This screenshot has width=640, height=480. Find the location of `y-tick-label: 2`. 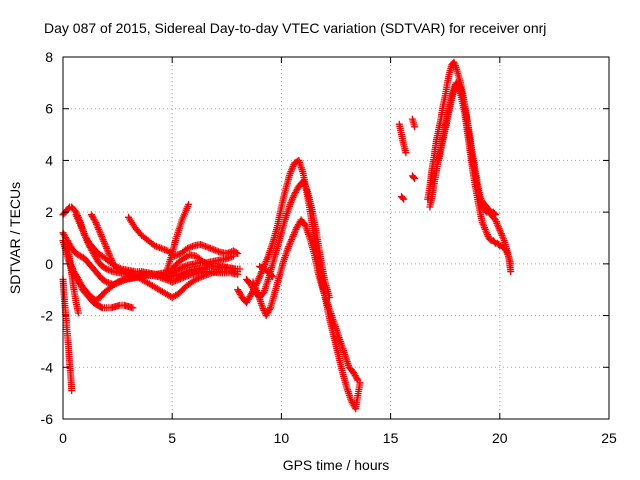

y-tick-label: 2 is located at coordinates (49, 212).